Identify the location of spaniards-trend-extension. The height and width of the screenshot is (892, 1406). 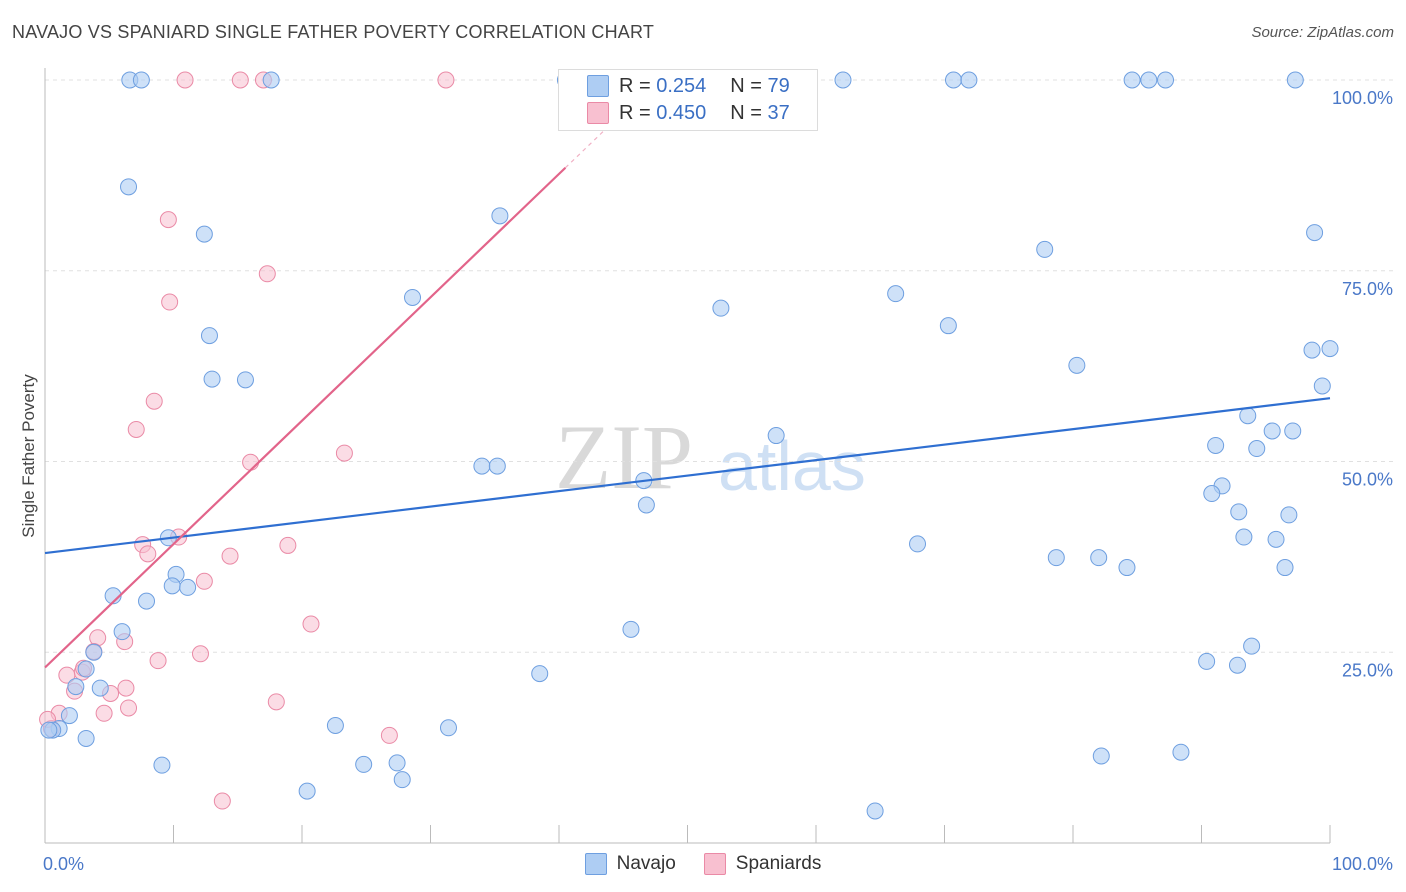
(588, 146).